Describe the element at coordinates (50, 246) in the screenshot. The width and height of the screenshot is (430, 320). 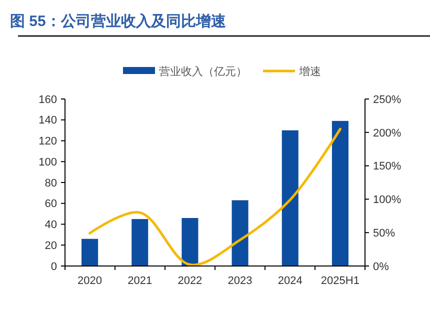
I see `y-tick-label: 20` at that location.